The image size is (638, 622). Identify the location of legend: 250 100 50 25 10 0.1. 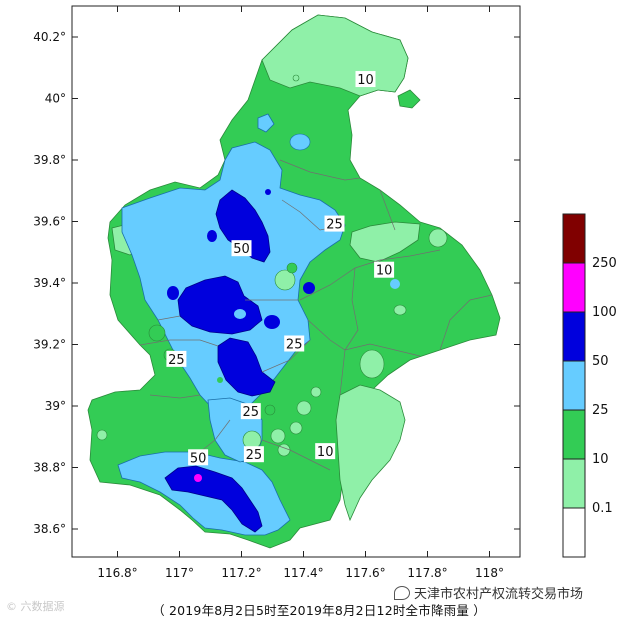
(589, 385).